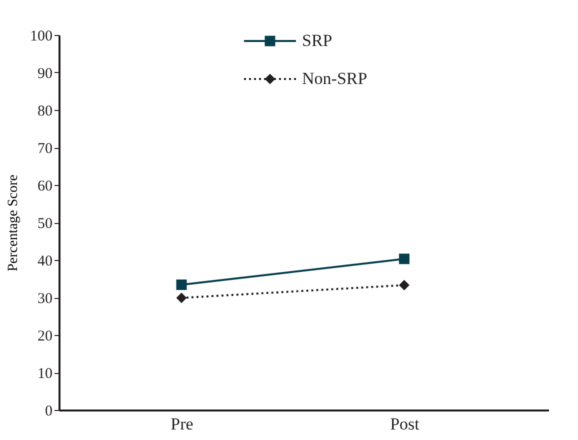 This screenshot has width=578, height=440. I want to click on y-tick-label: 70, so click(45, 149).